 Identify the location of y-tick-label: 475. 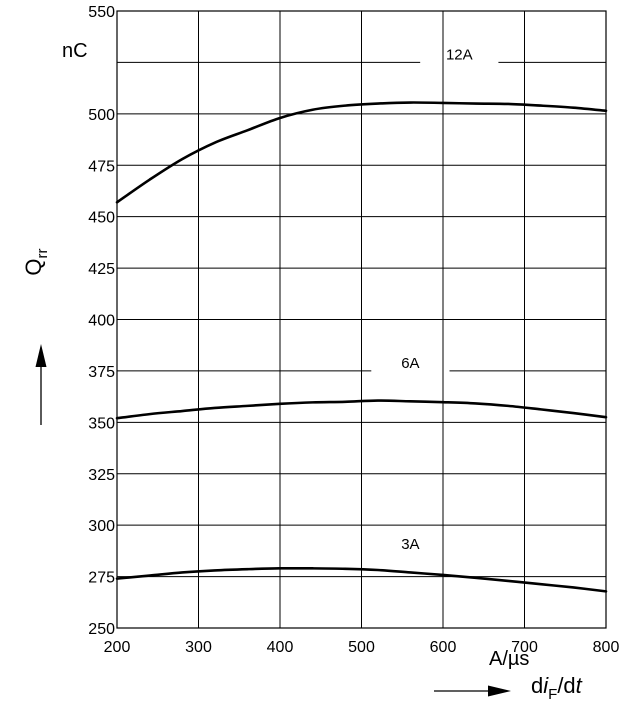
(101, 166).